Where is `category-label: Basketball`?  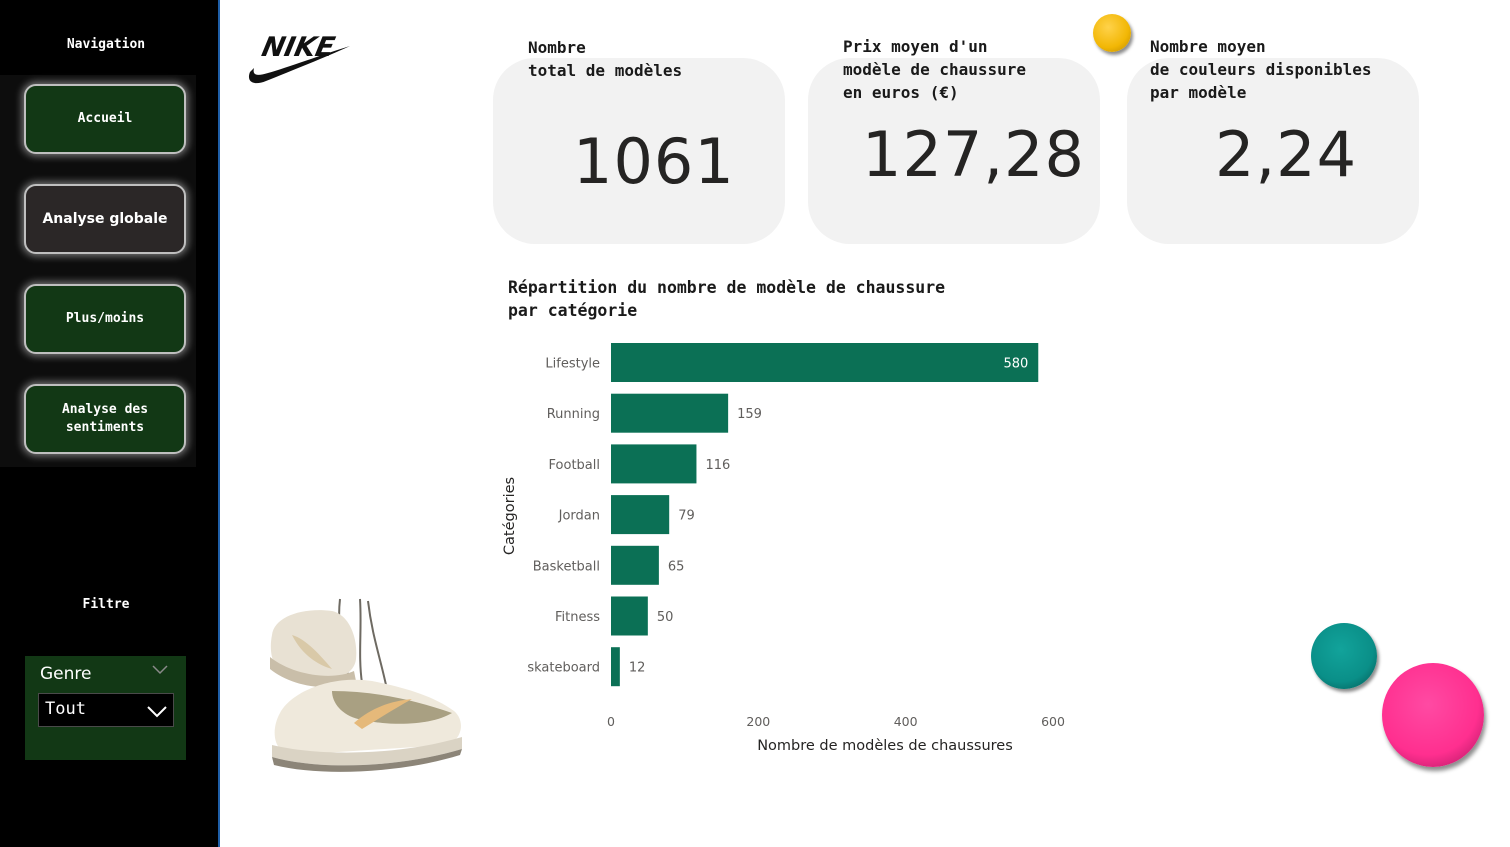 category-label: Basketball is located at coordinates (566, 566).